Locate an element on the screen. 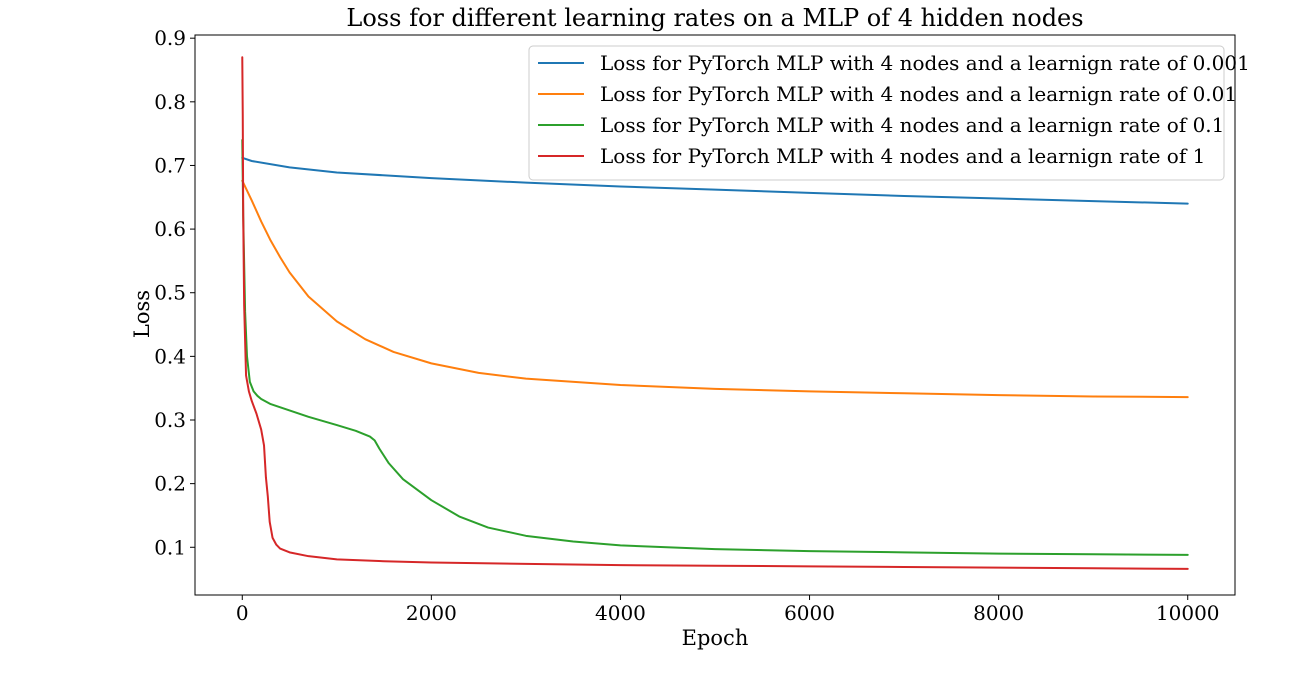 The height and width of the screenshot is (700, 1300). y-tick-label: 0.3 is located at coordinates (170, 420).